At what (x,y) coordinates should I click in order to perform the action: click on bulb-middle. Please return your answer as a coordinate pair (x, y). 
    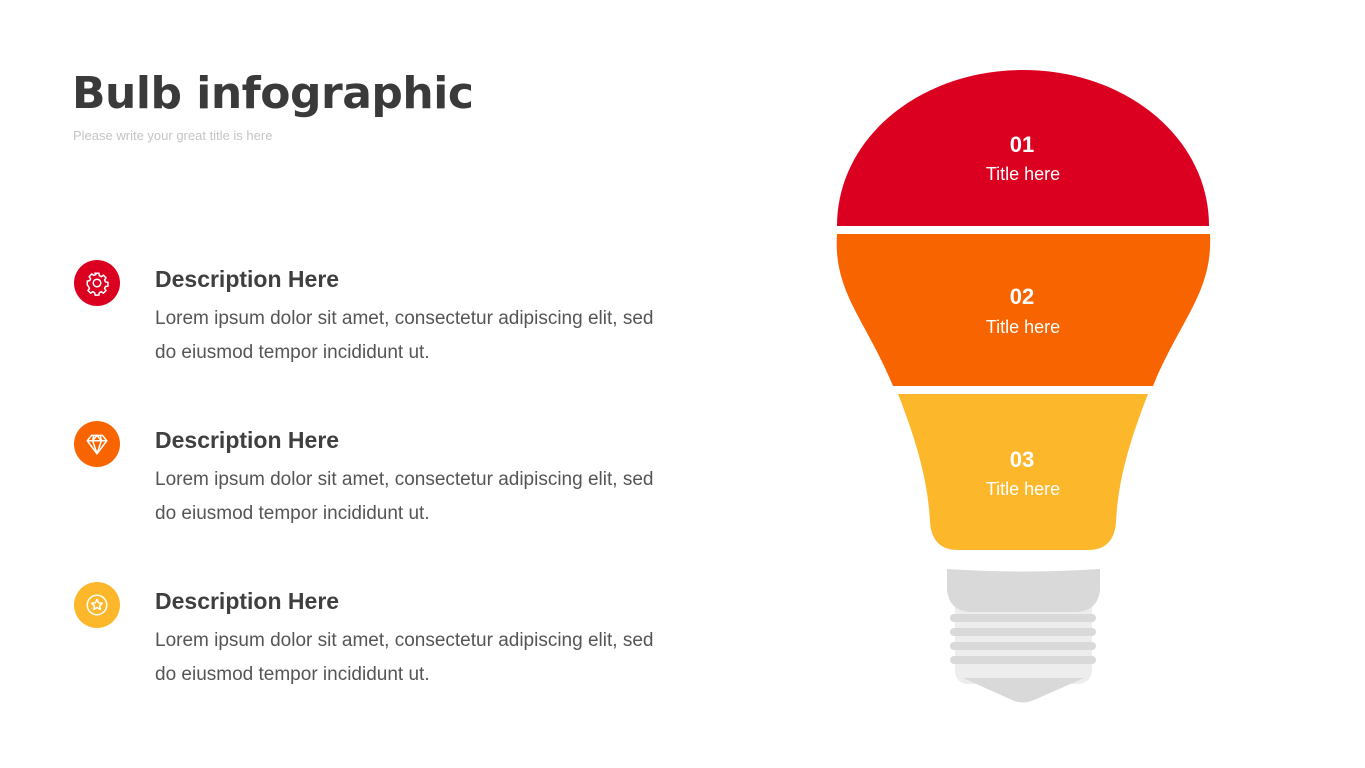
    Looking at the image, I should click on (1023, 310).